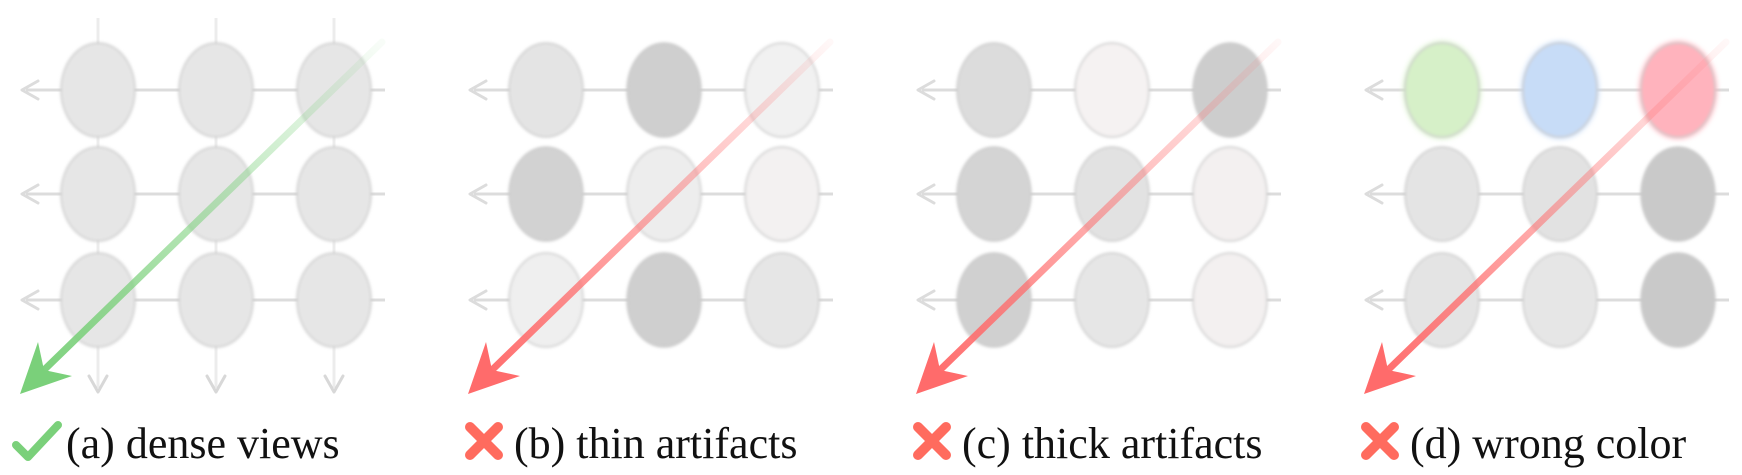  What do you see at coordinates (1548, 443) in the screenshot?
I see `panel-caption: (d) wrong color` at bounding box center [1548, 443].